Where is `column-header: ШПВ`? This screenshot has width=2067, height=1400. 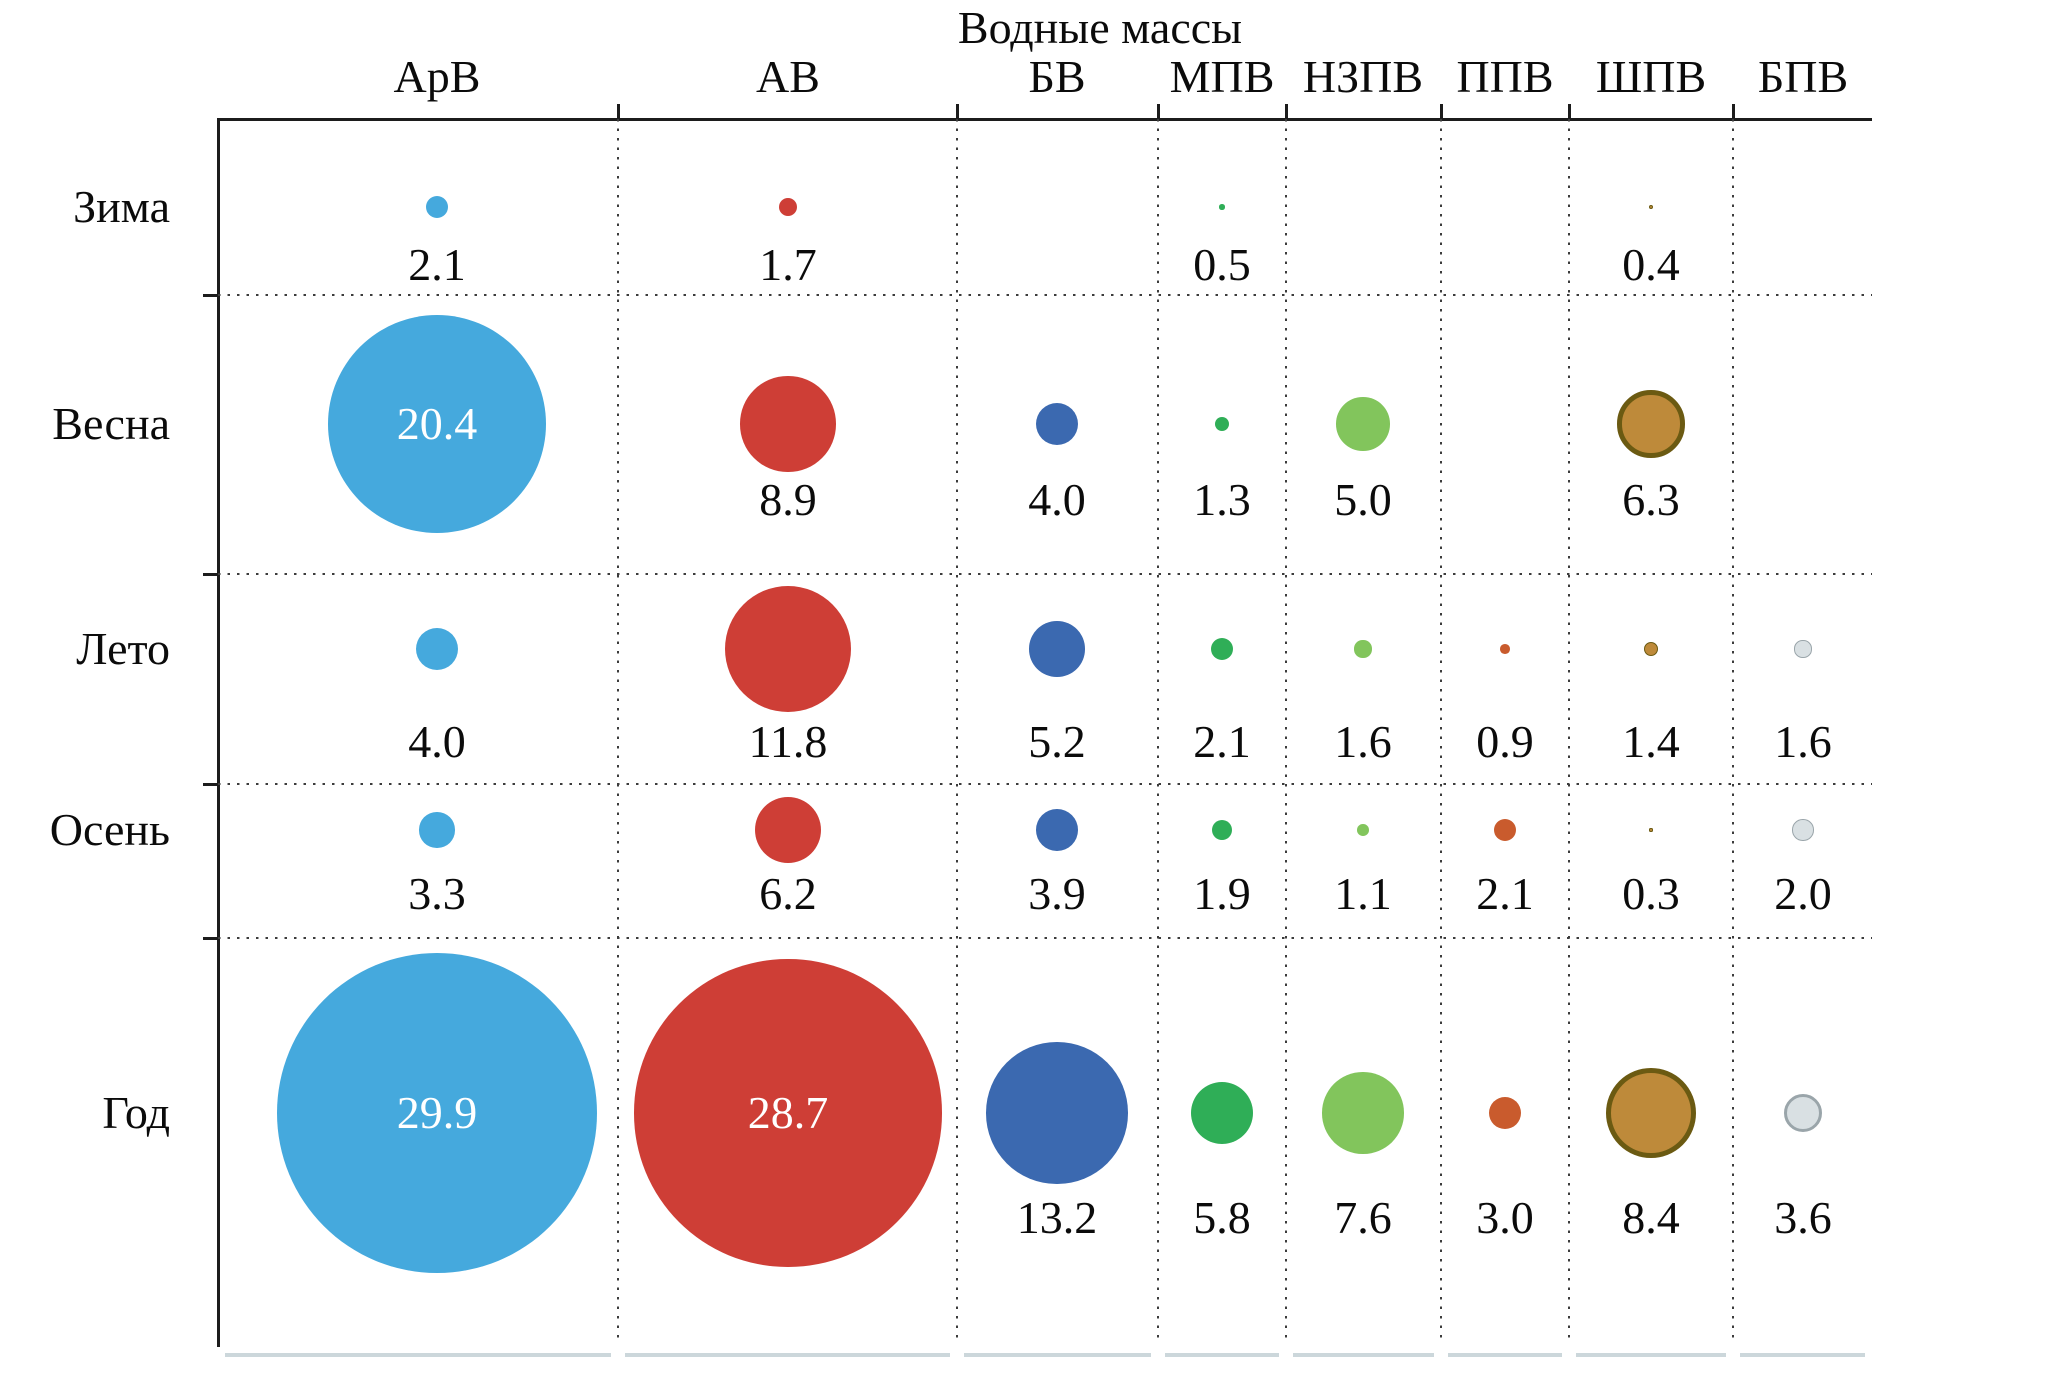 column-header: ШПВ is located at coordinates (1651, 76).